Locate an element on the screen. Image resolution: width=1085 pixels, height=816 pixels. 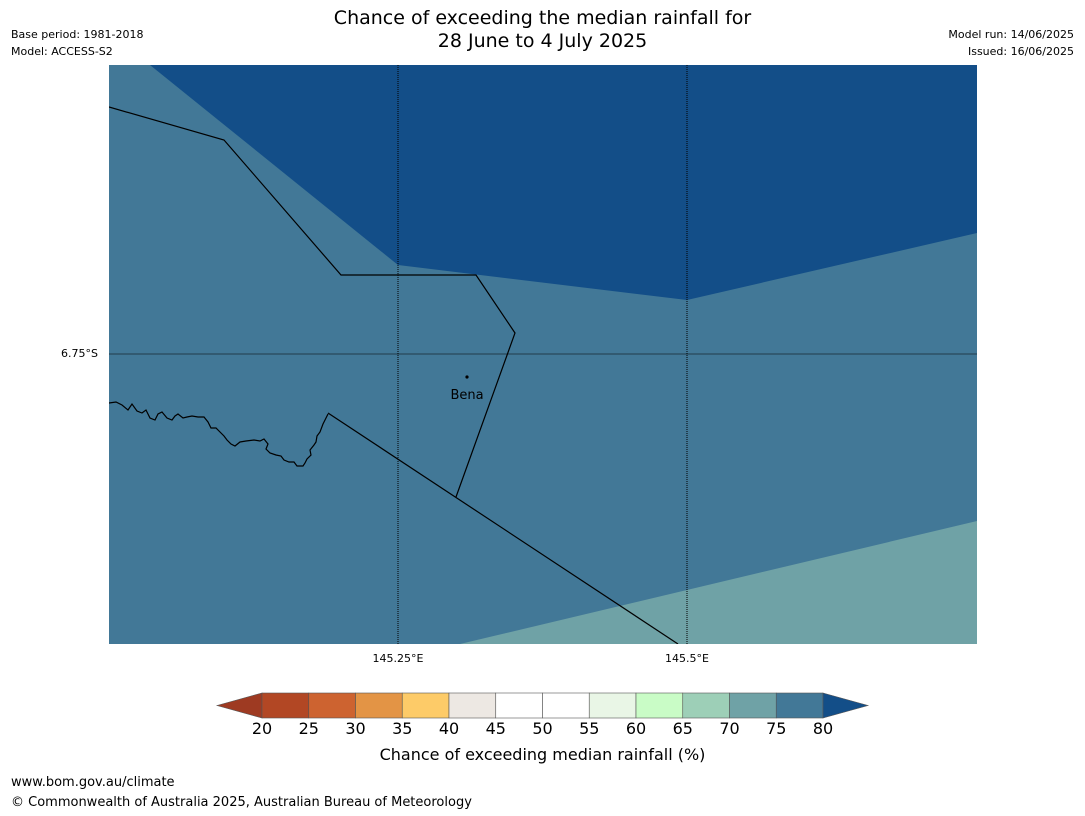
model-run-text: Model run: 14/06/2025 is located at coordinates (1011, 34).